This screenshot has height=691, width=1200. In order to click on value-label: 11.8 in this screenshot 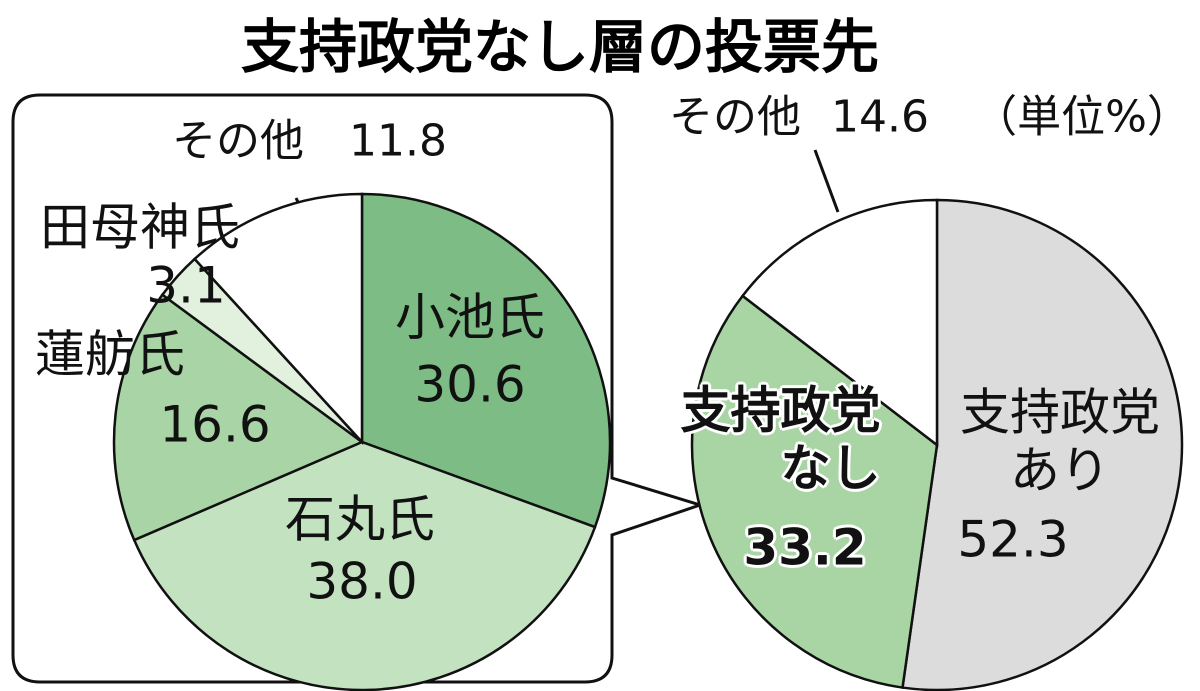, I will do `click(398, 141)`.